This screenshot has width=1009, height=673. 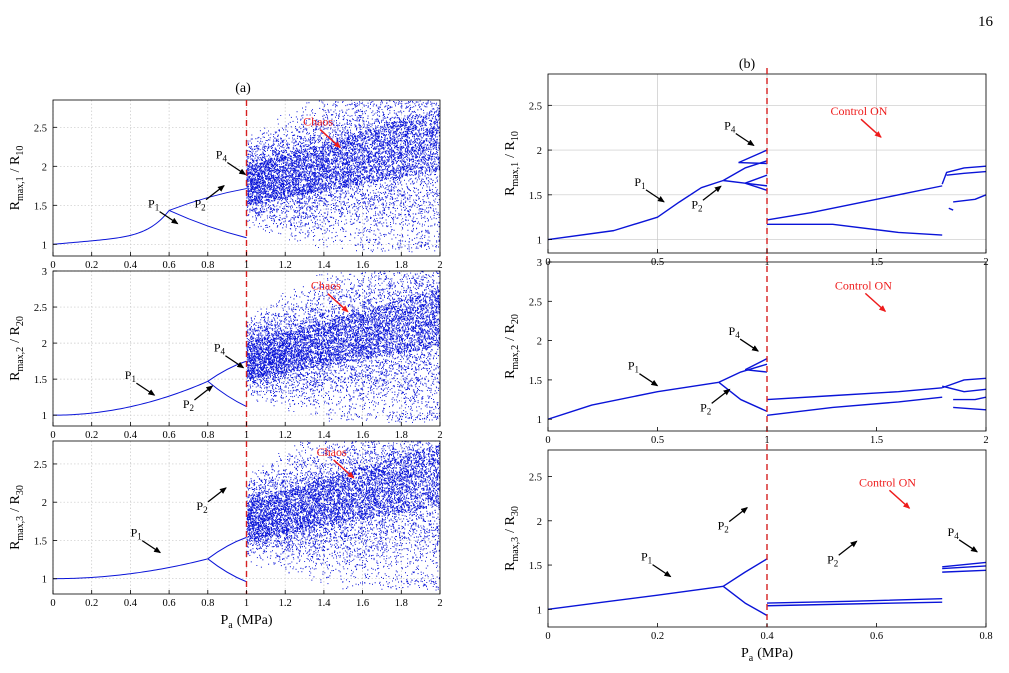 What do you see at coordinates (657, 440) in the screenshot?
I see `x-tick-label: 0.5` at bounding box center [657, 440].